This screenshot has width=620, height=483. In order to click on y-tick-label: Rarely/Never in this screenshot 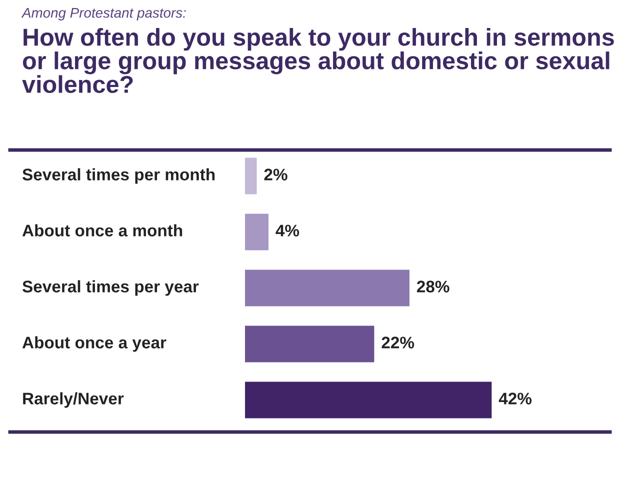, I will do `click(73, 400)`.